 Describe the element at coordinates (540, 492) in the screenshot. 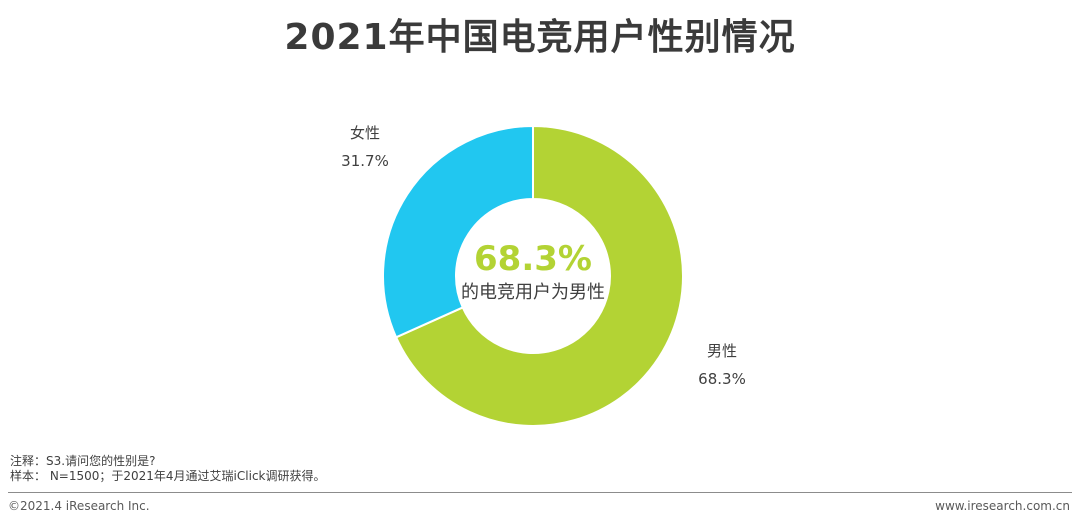

I see `footer-divider` at that location.